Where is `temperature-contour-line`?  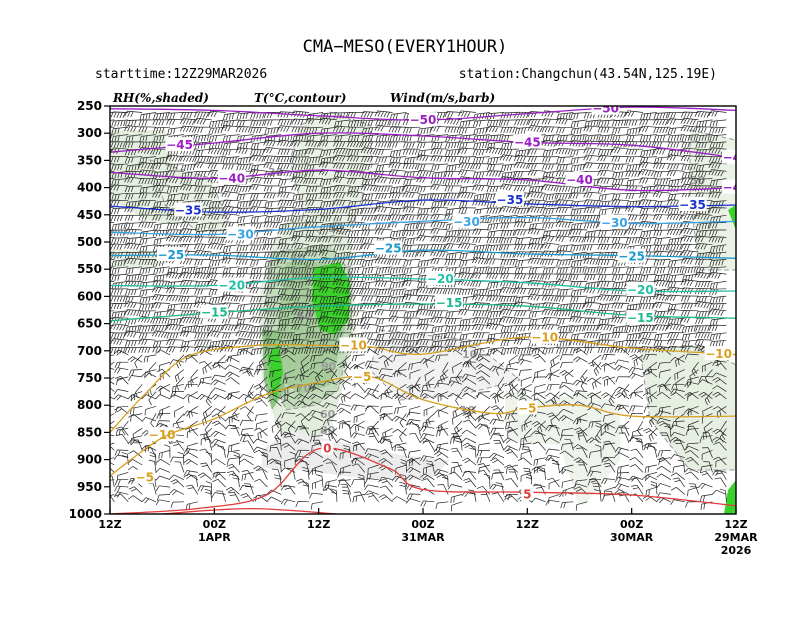 temperature-contour-line is located at coordinates (249, 510).